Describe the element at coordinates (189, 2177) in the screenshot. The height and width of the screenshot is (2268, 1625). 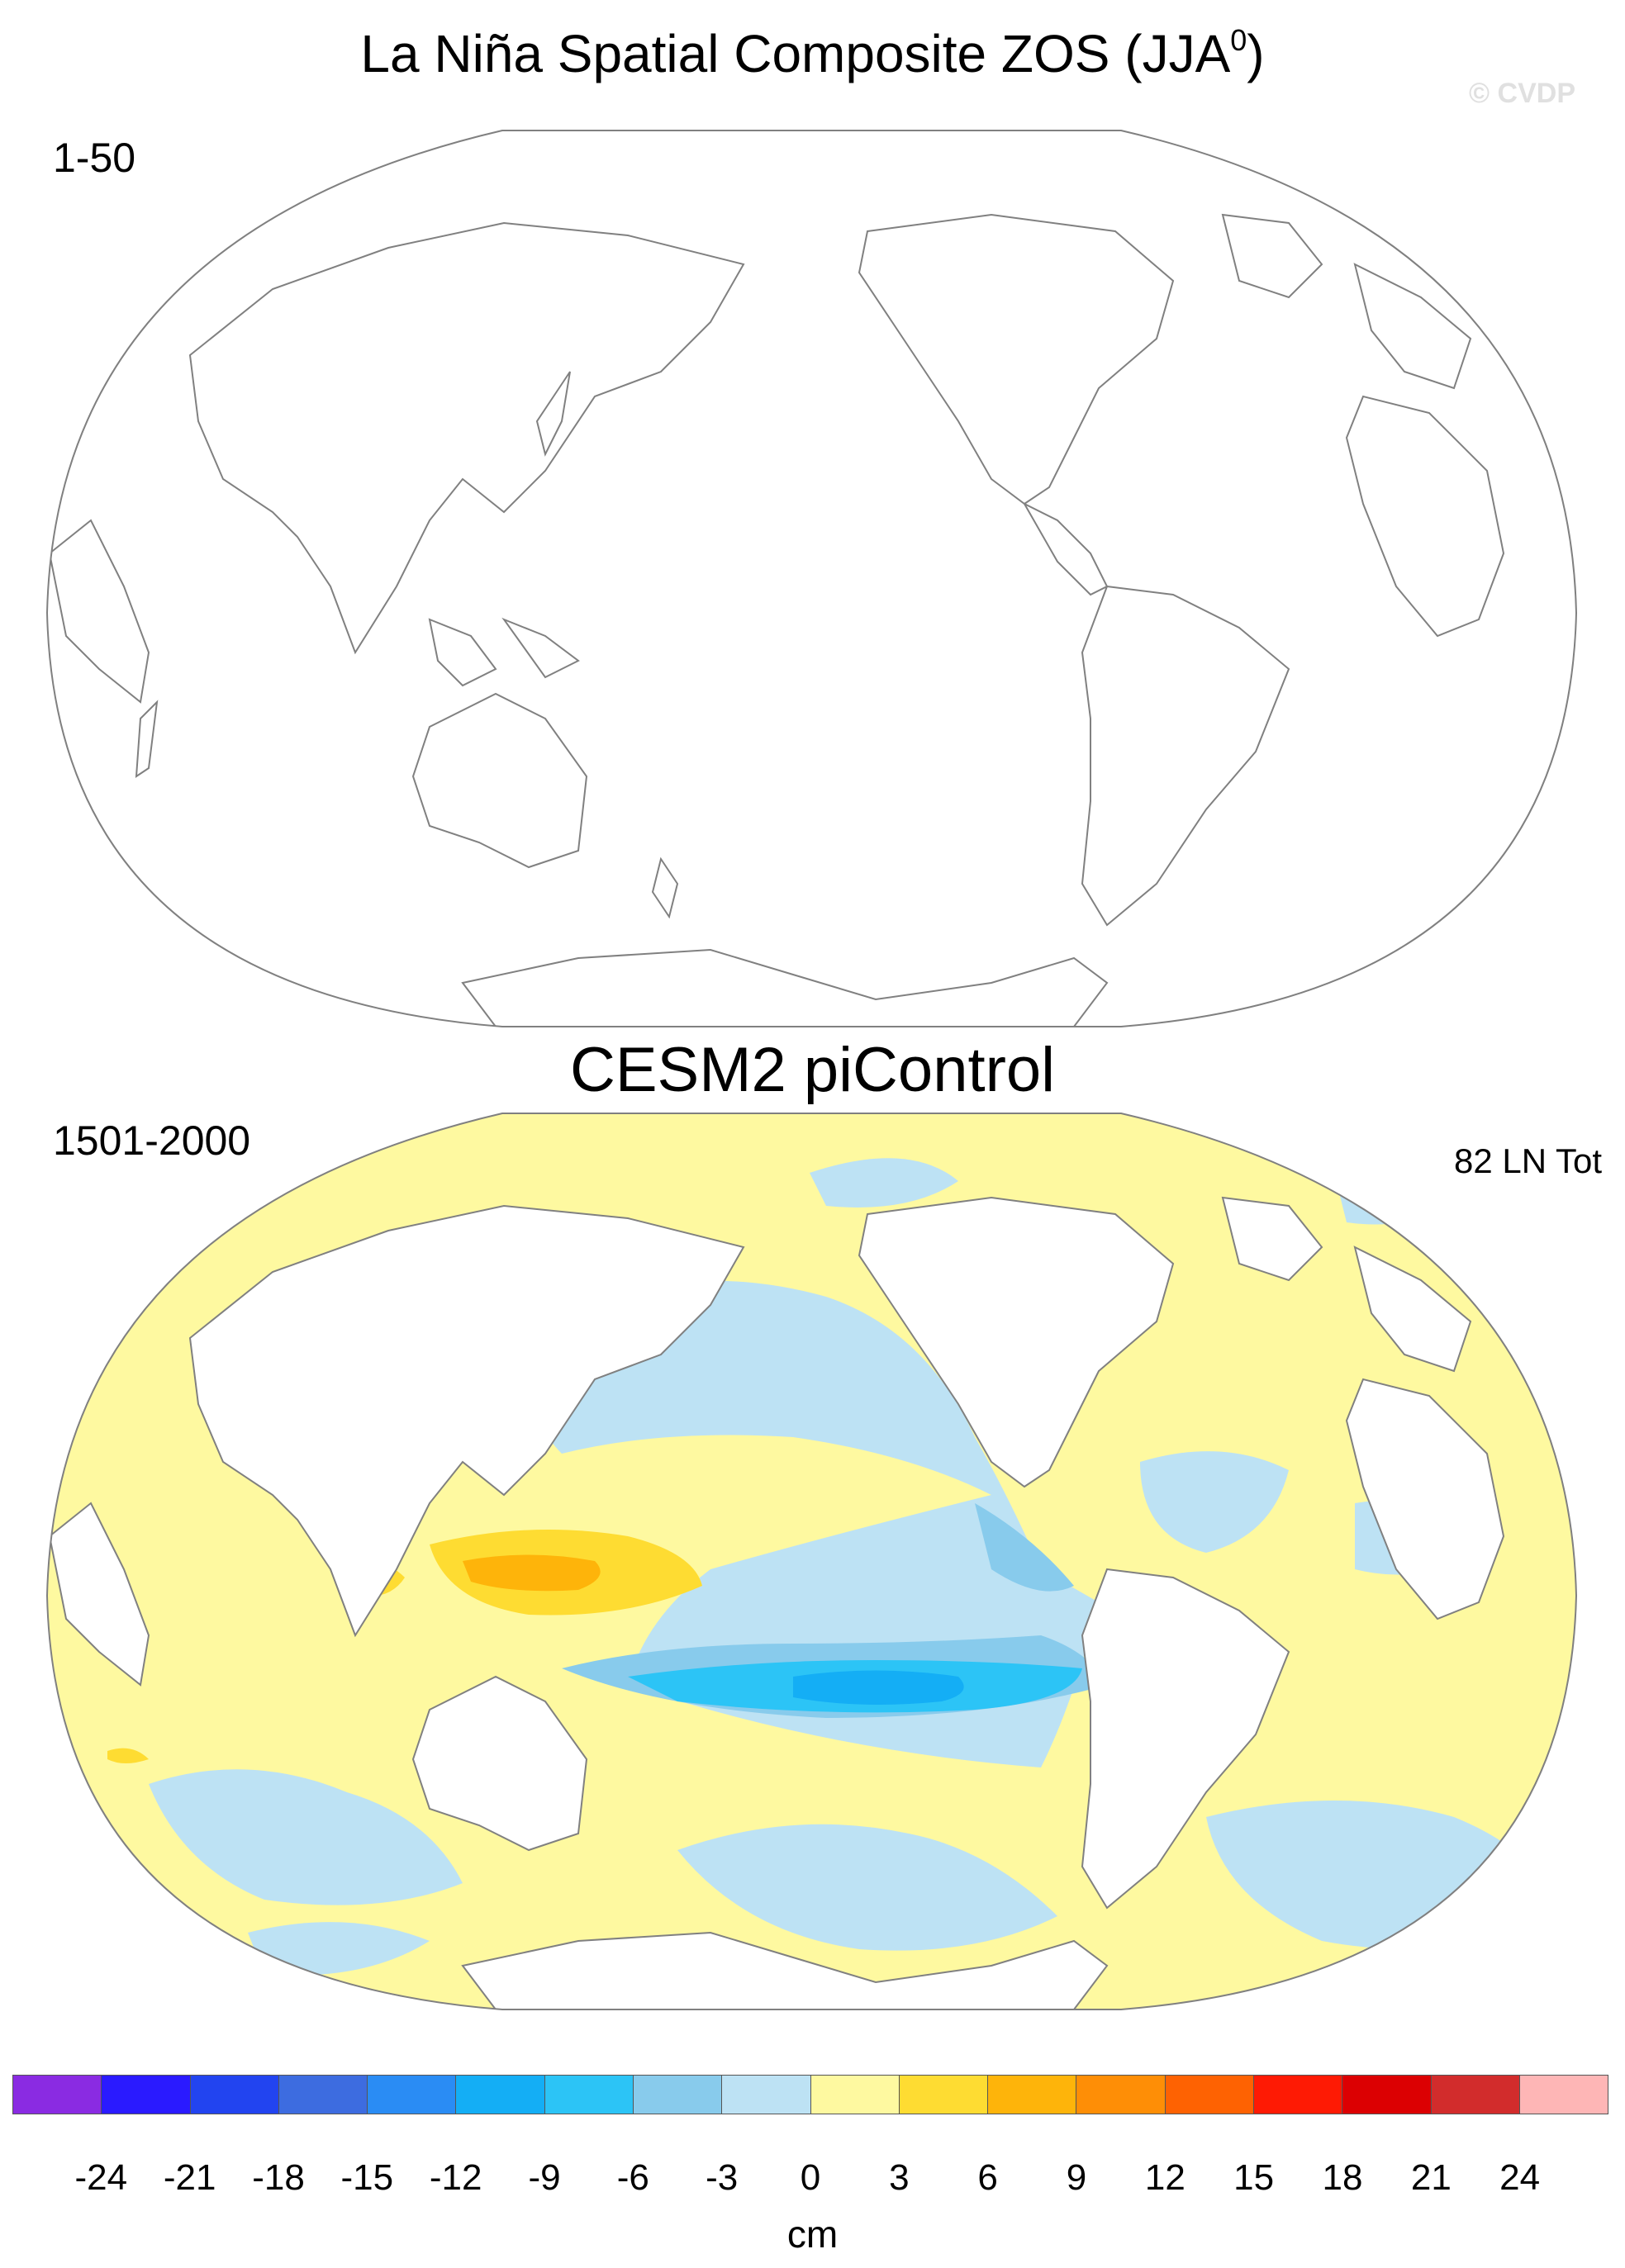
I see `colorbar-tick-label: -21` at that location.